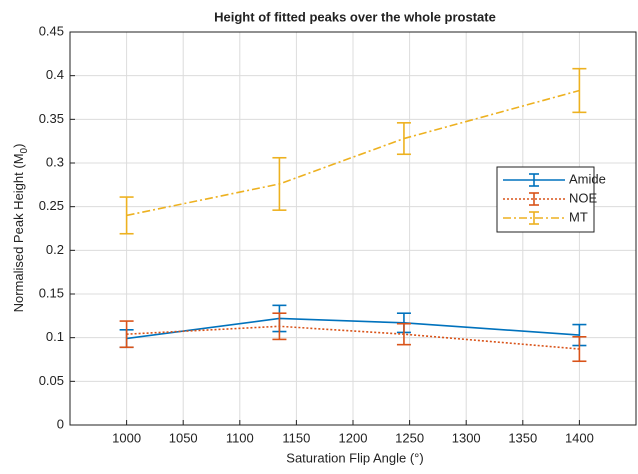 The image size is (638, 474). What do you see at coordinates (18, 232) in the screenshot?
I see `y-label-text: Normalised Peak Height (M` at bounding box center [18, 232].